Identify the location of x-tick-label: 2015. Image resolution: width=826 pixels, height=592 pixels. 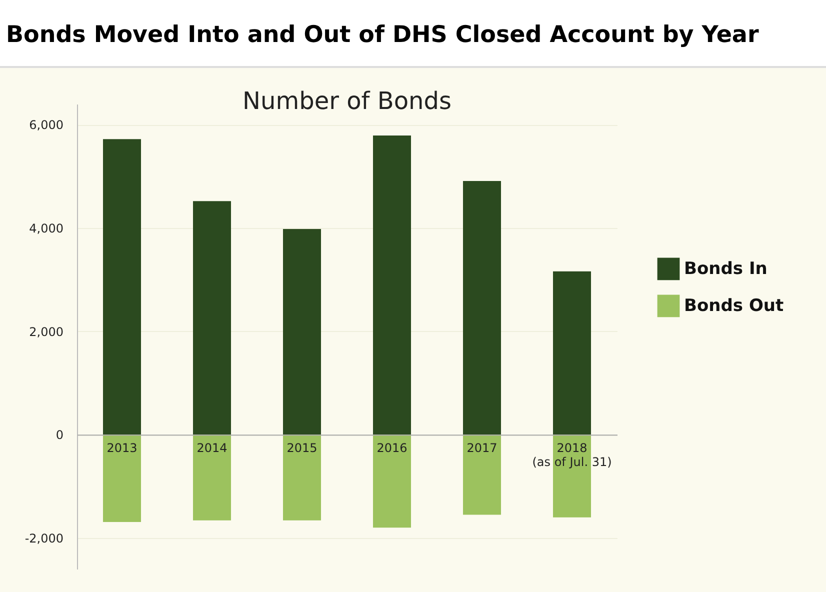
(302, 448).